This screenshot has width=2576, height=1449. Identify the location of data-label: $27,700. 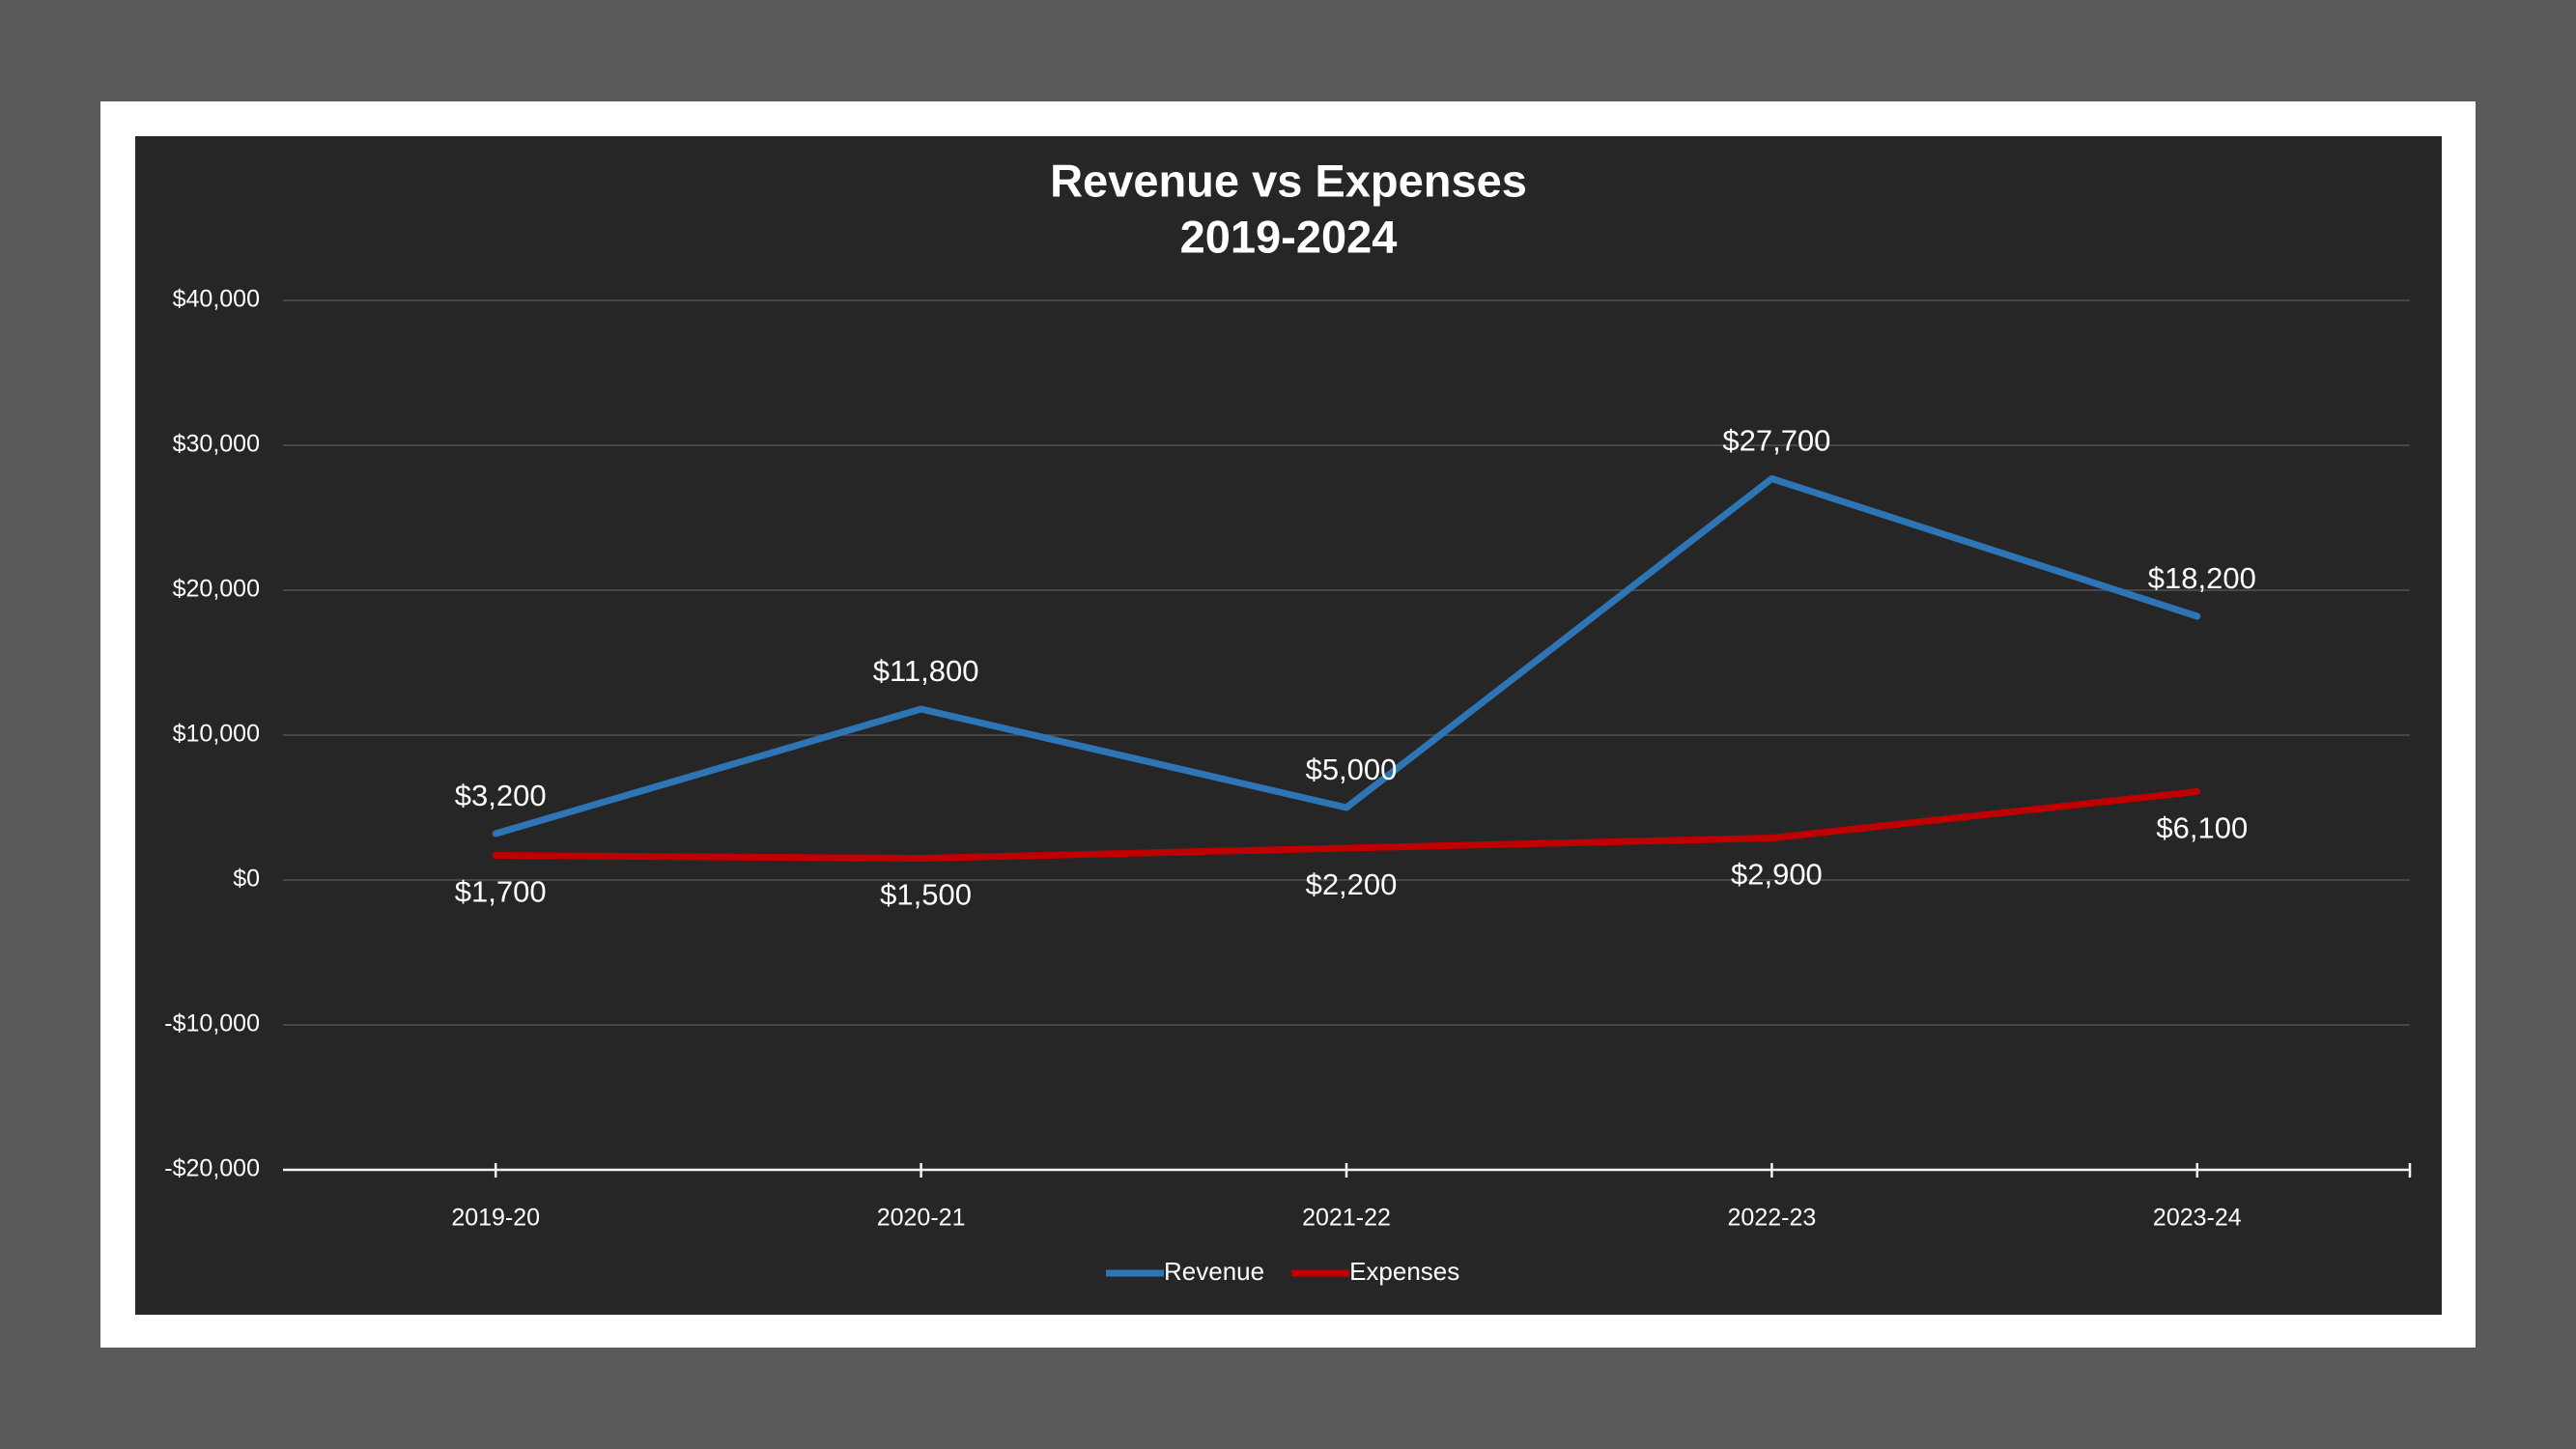
(1776, 441).